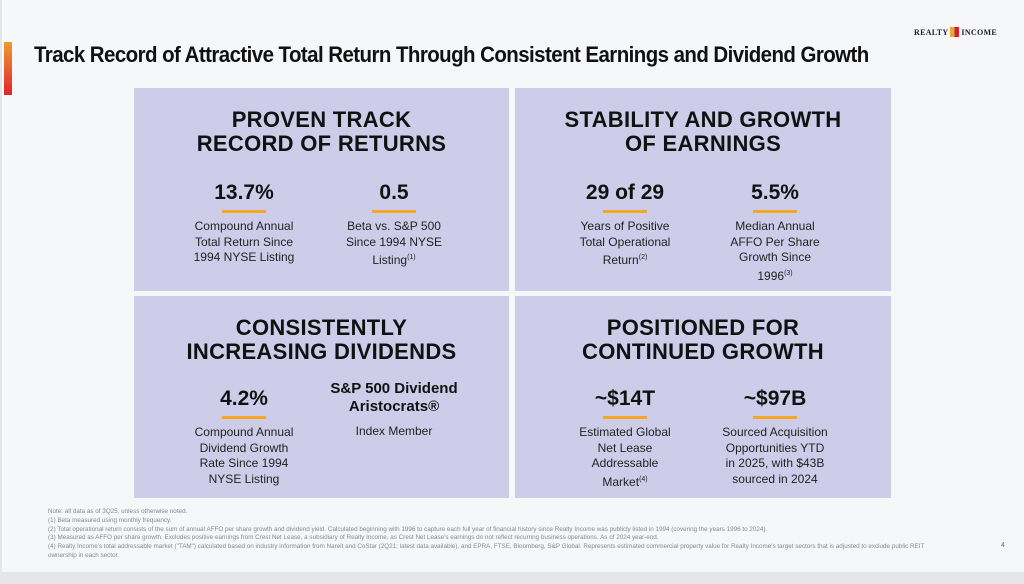  I want to click on heading-line: STABILITY AND GROWTH, so click(703, 119).